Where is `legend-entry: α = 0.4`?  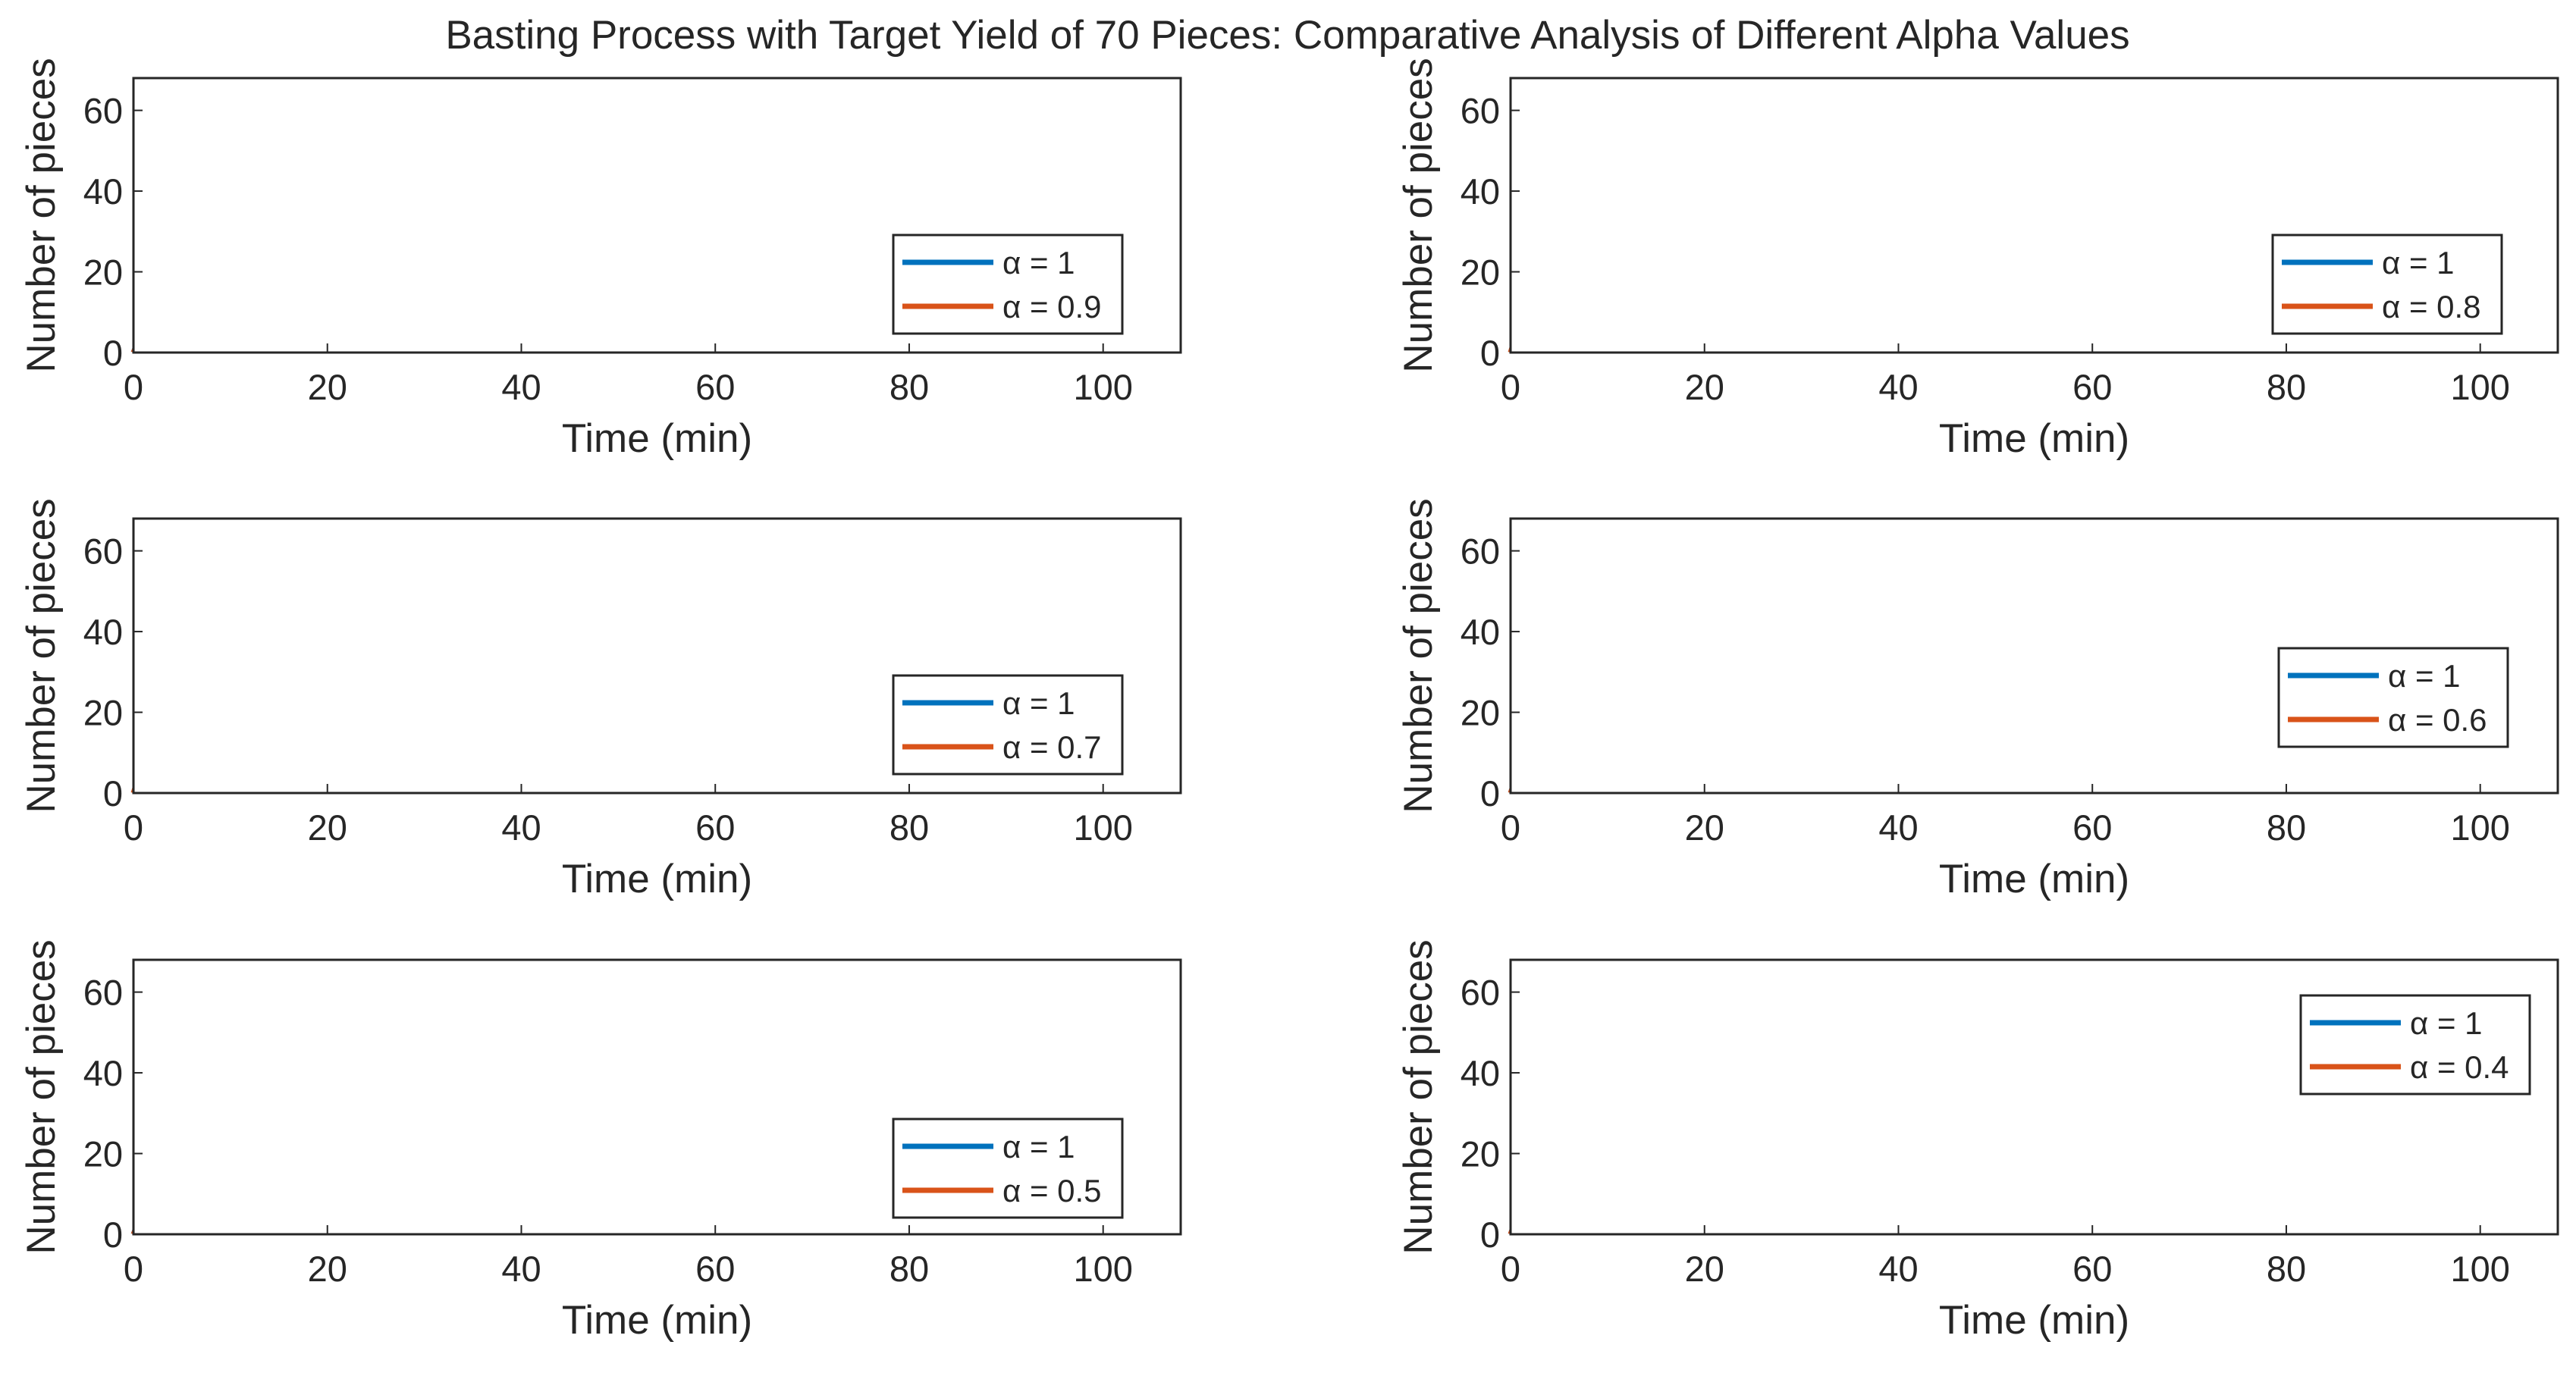 legend-entry: α = 0.4 is located at coordinates (2459, 1067).